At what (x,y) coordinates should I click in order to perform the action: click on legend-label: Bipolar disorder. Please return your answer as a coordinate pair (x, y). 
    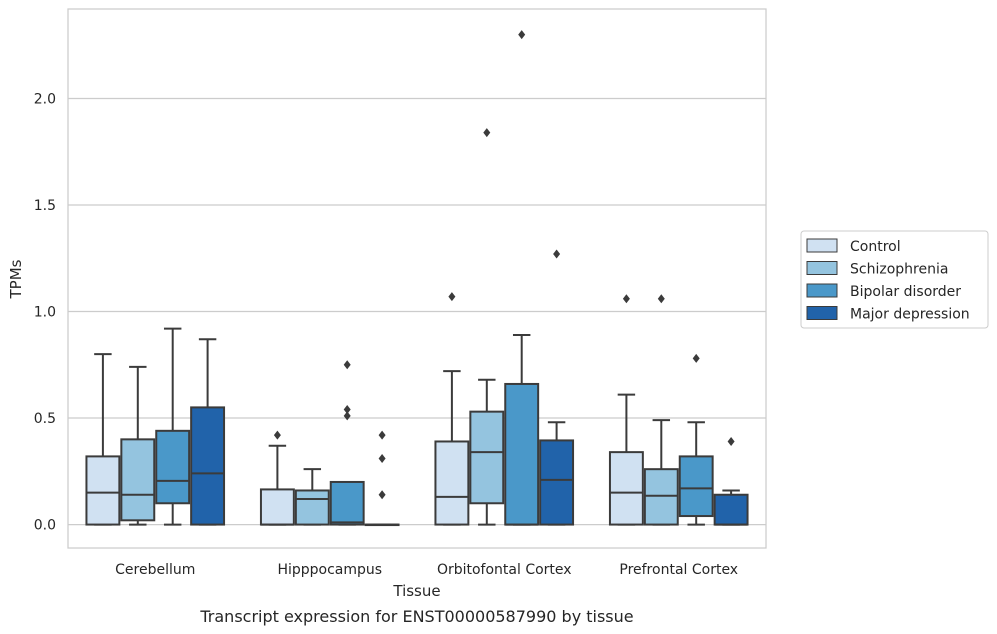
    Looking at the image, I should click on (905, 292).